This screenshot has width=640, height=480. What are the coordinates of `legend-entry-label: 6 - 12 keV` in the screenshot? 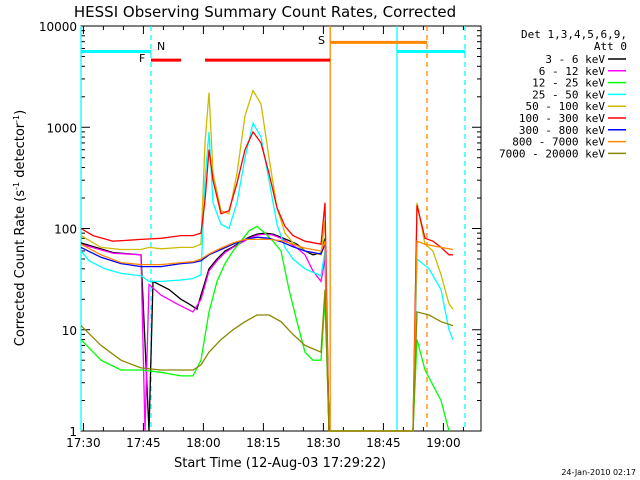 It's located at (572, 71).